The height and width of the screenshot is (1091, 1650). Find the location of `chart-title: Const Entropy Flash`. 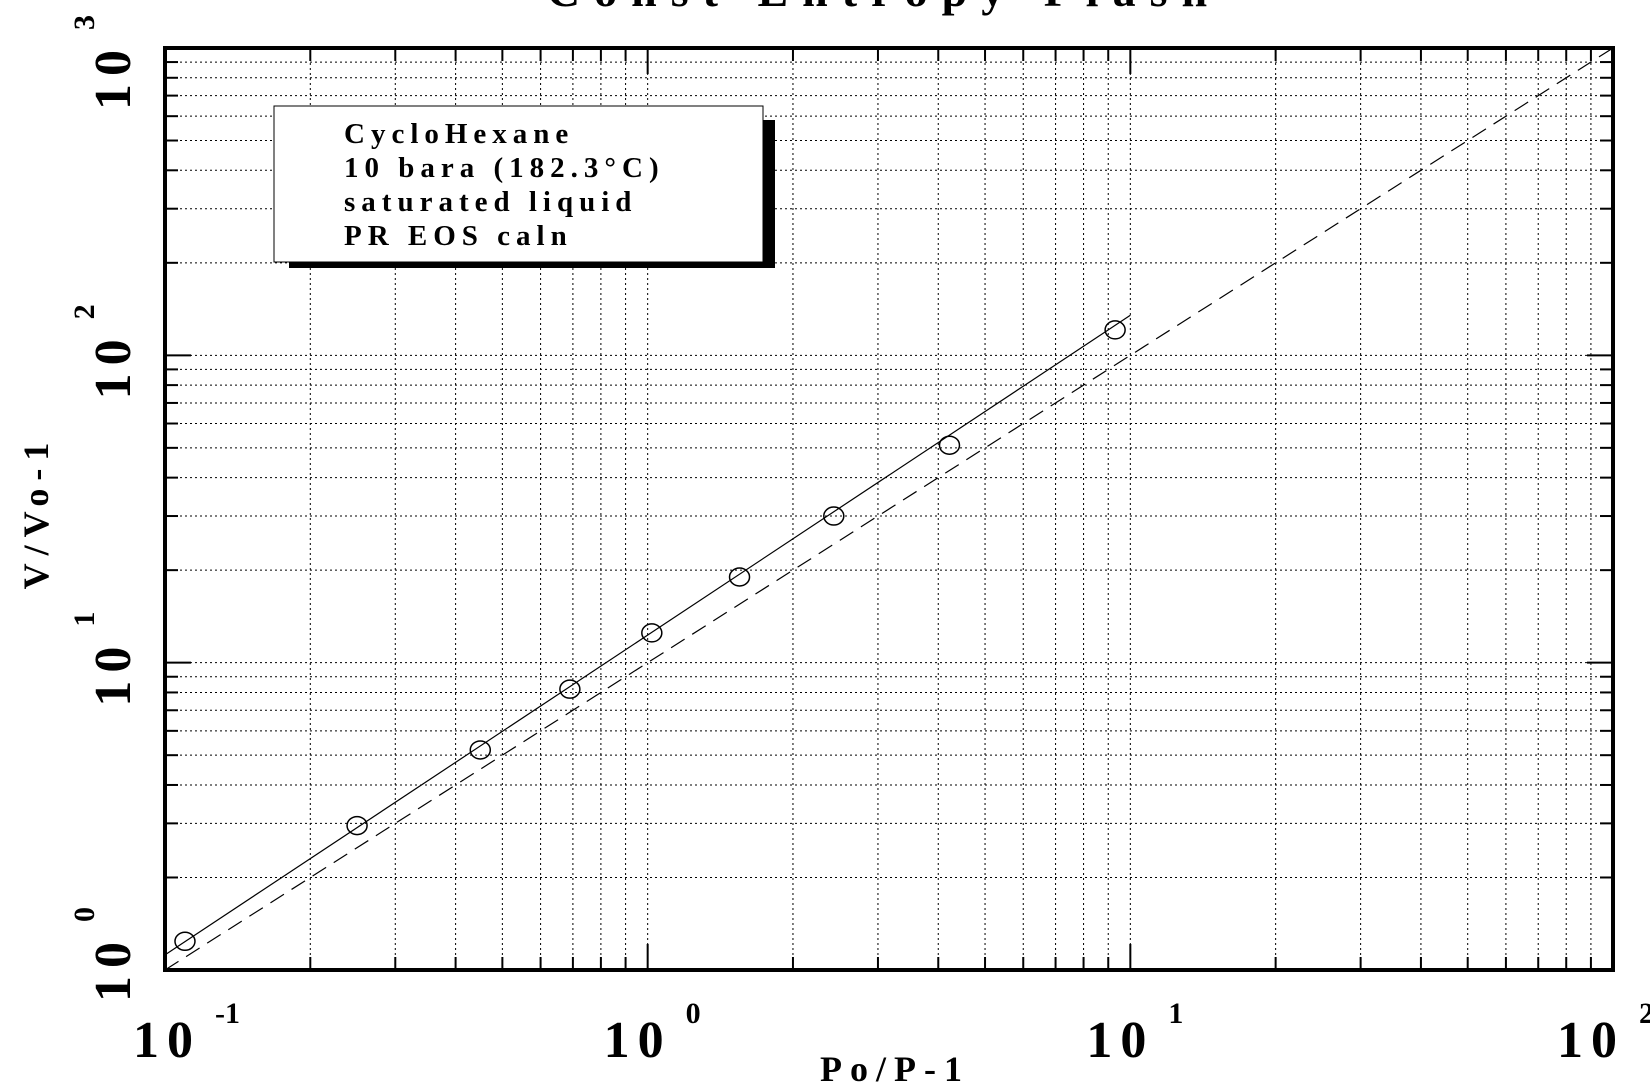

chart-title: Const Entropy Flash is located at coordinates (884, 8).